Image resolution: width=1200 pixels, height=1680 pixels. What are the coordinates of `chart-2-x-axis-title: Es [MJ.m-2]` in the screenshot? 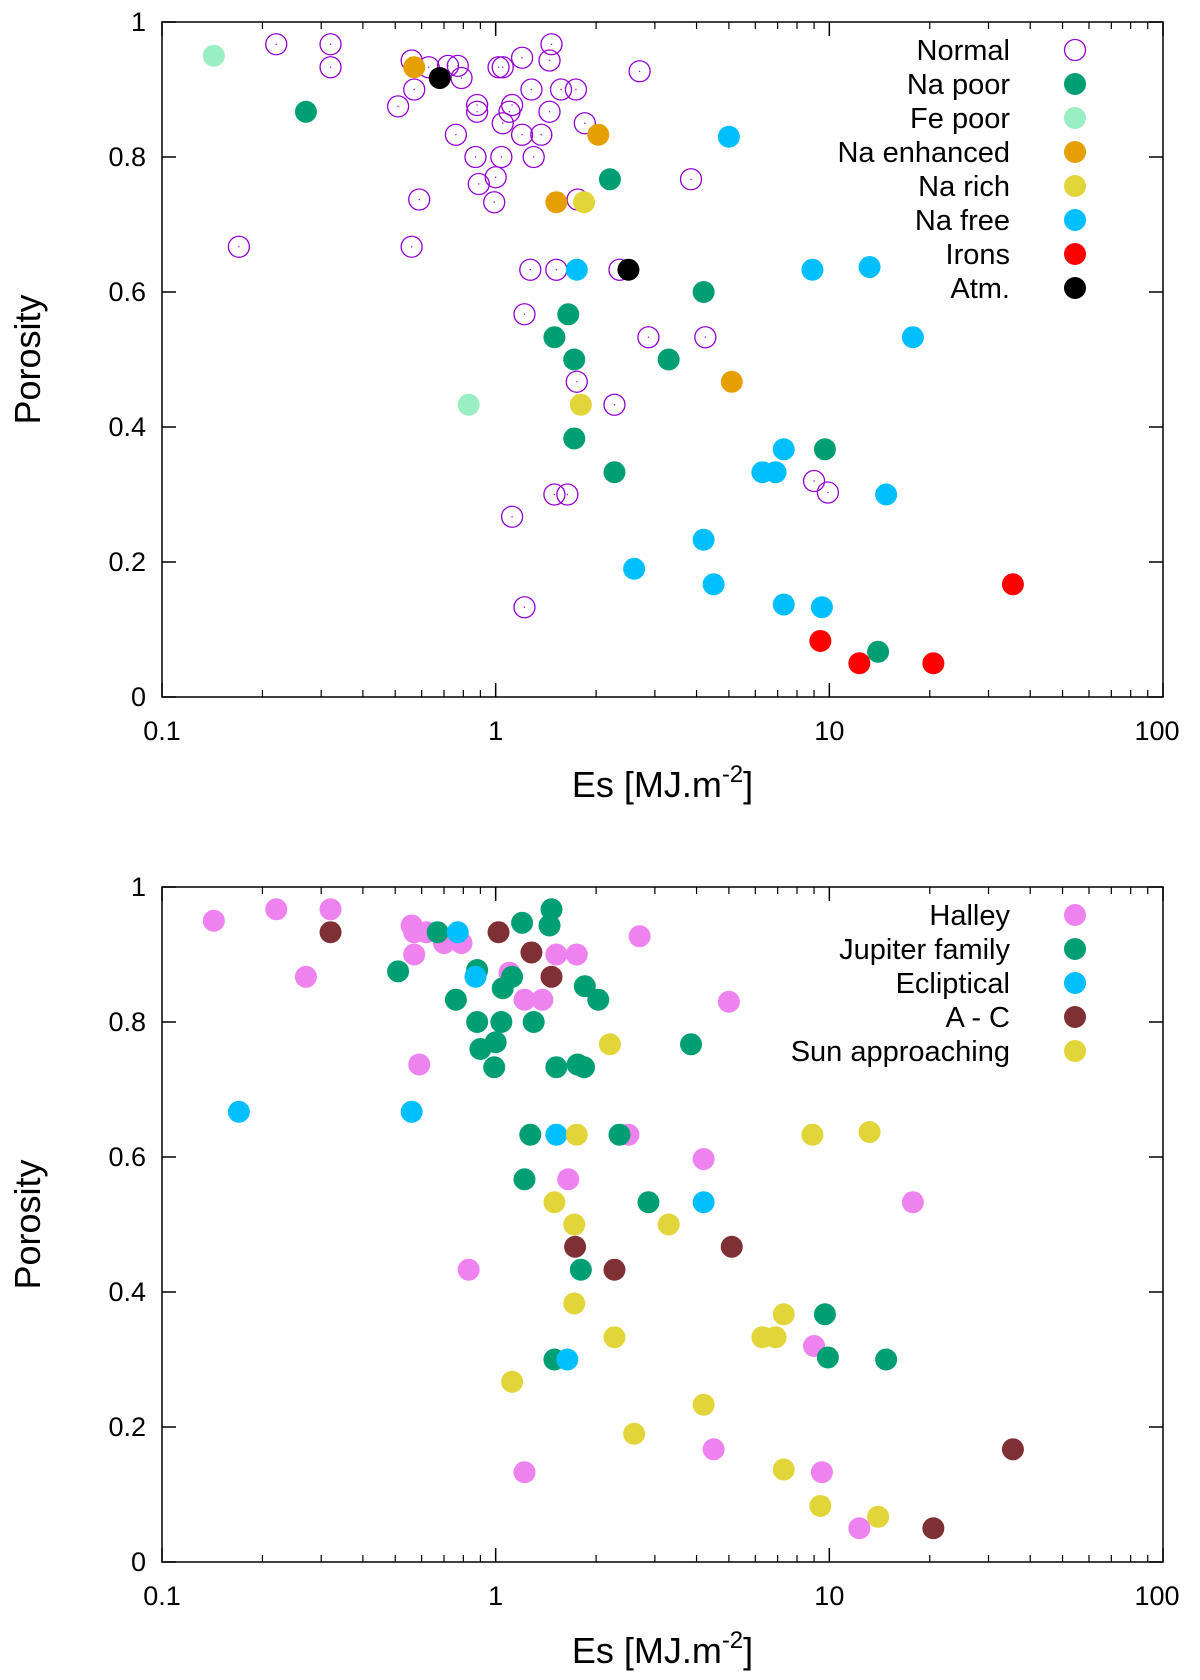 It's located at (662, 1649).